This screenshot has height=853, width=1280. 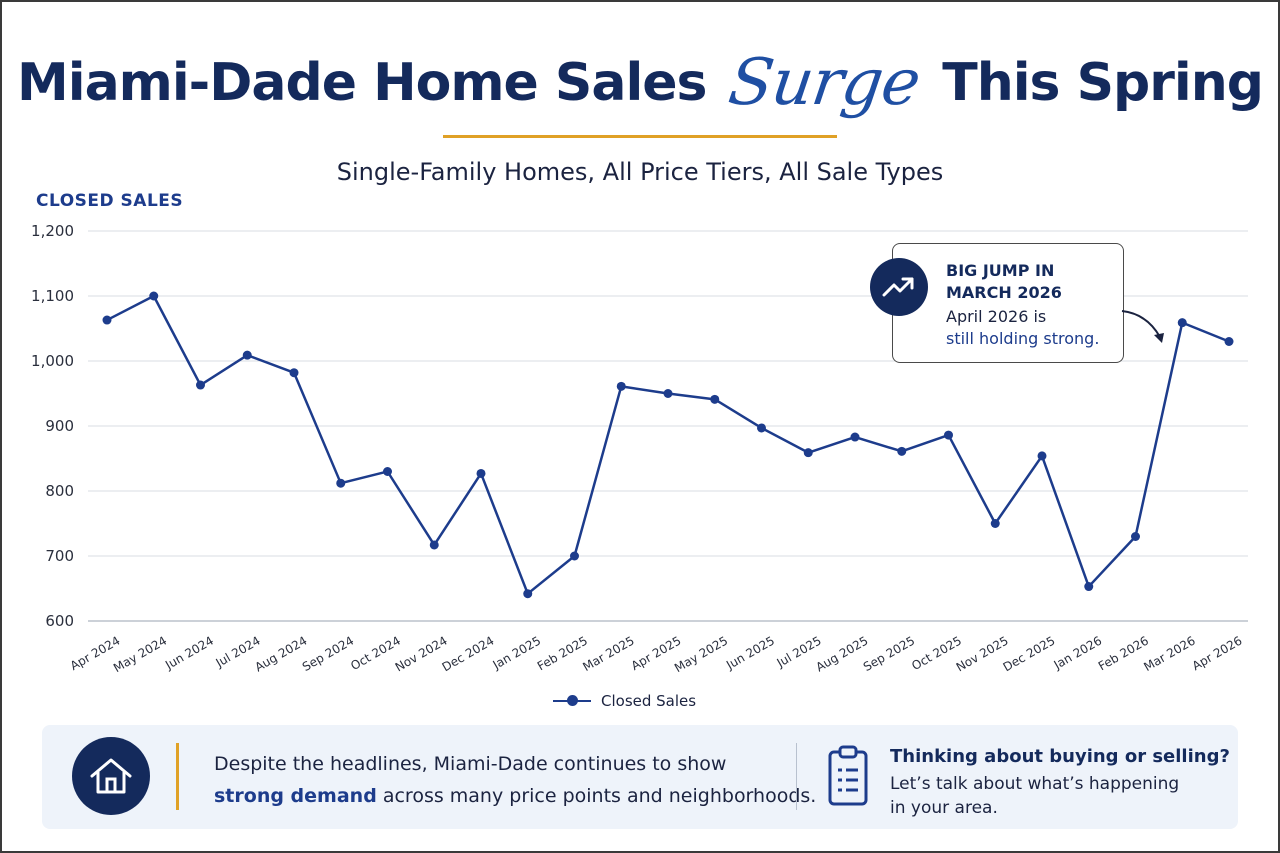 What do you see at coordinates (701, 654) in the screenshot?
I see `x-tick-label: May 2025` at bounding box center [701, 654].